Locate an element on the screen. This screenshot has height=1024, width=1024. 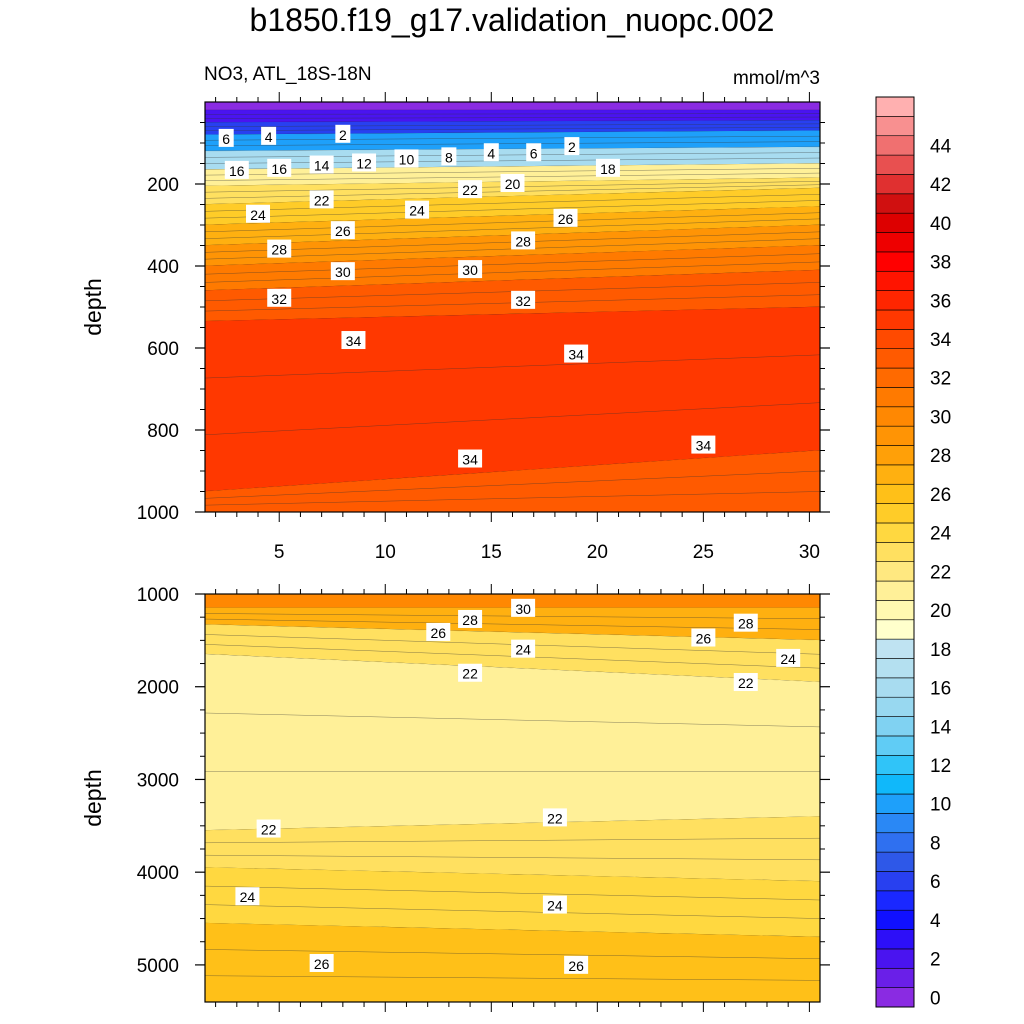
contour-label: 34 is located at coordinates (470, 460).